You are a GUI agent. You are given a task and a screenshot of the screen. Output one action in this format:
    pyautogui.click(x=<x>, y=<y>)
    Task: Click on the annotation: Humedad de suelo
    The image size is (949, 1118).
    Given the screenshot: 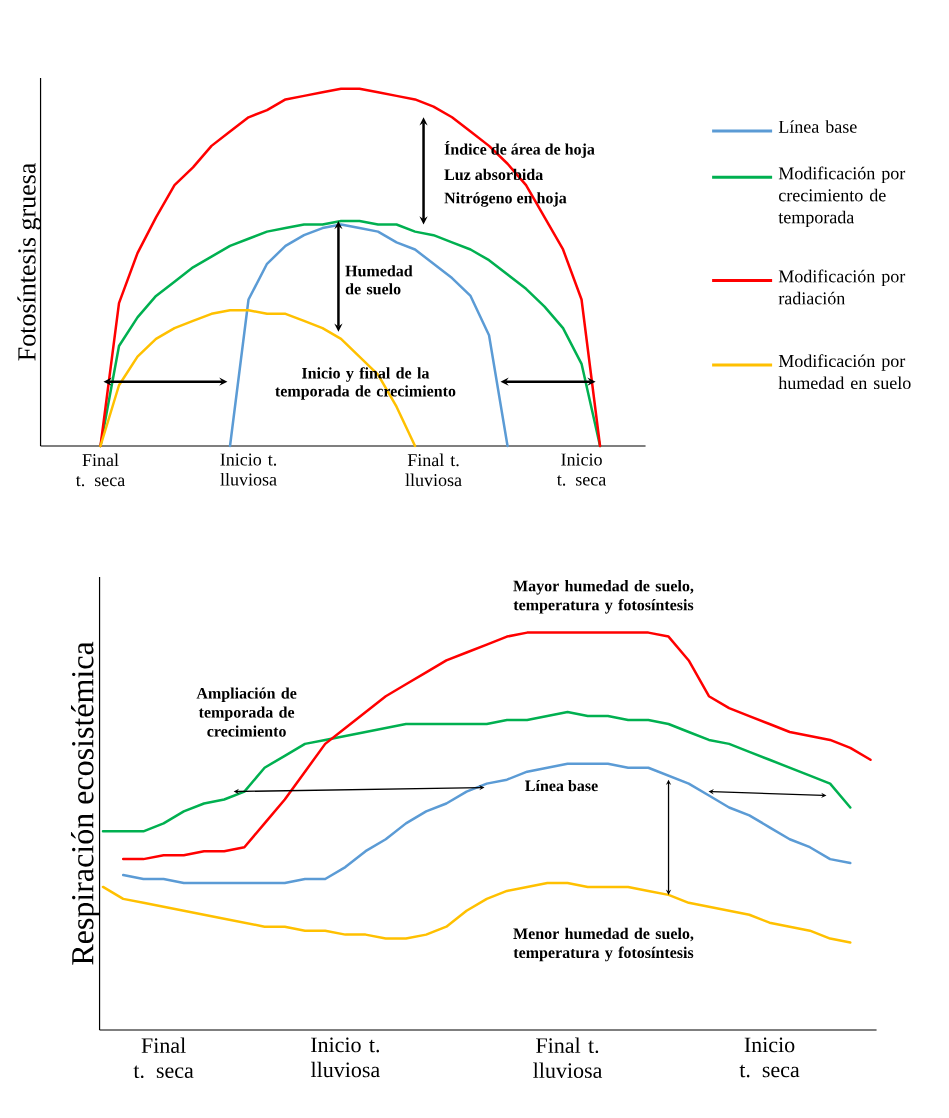 What is the action you would take?
    pyautogui.click(x=379, y=280)
    